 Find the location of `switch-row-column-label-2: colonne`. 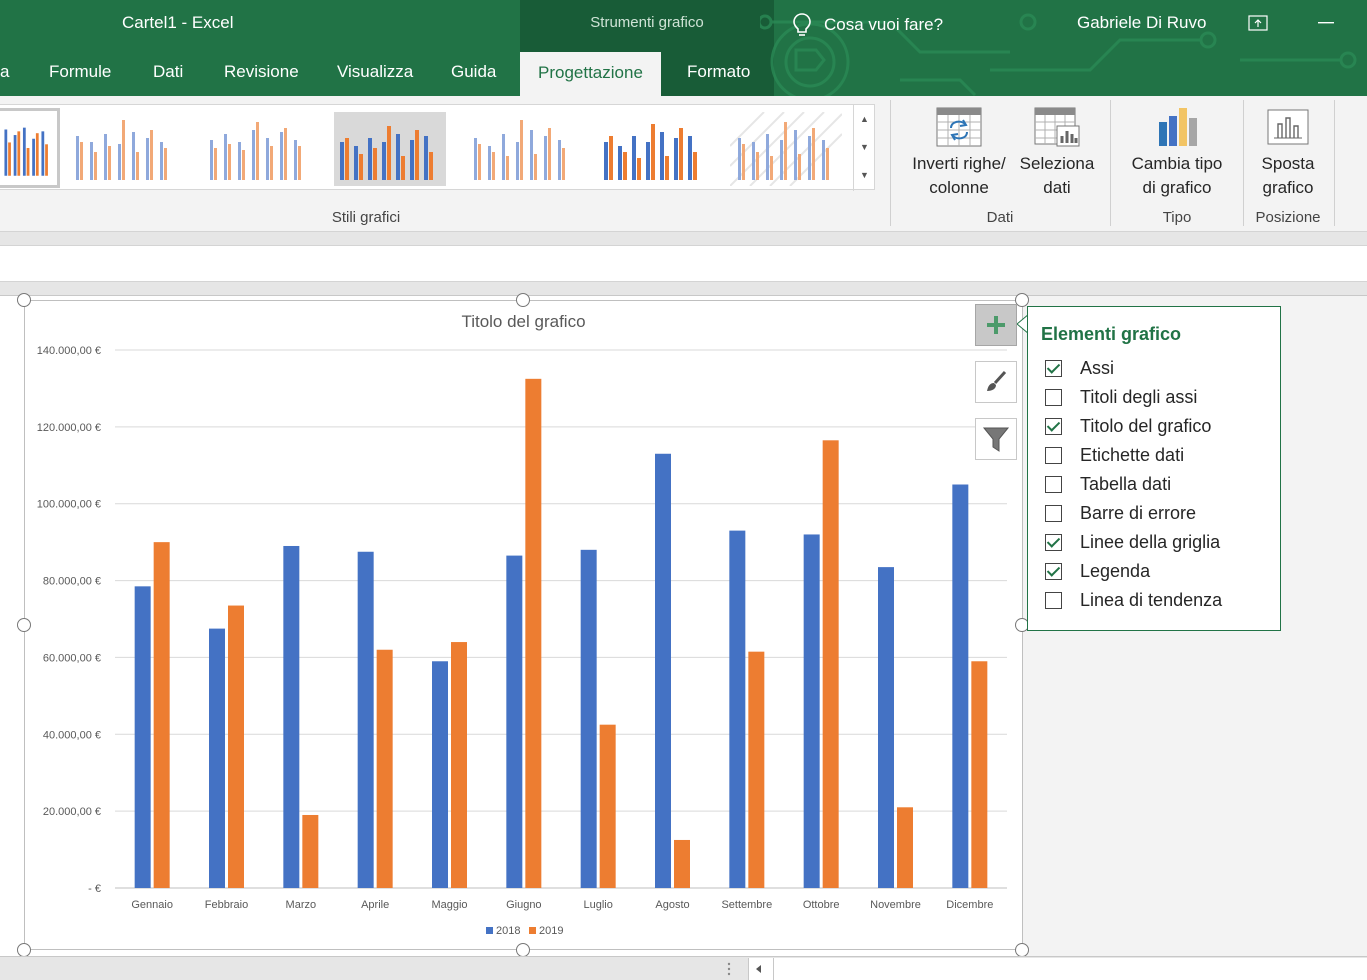

switch-row-column-label-2: colonne is located at coordinates (959, 187).